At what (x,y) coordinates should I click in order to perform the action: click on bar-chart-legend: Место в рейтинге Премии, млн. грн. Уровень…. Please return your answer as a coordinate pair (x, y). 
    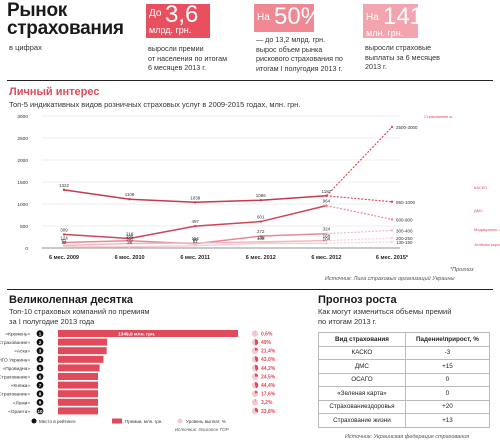
    Looking at the image, I should click on (130, 425).